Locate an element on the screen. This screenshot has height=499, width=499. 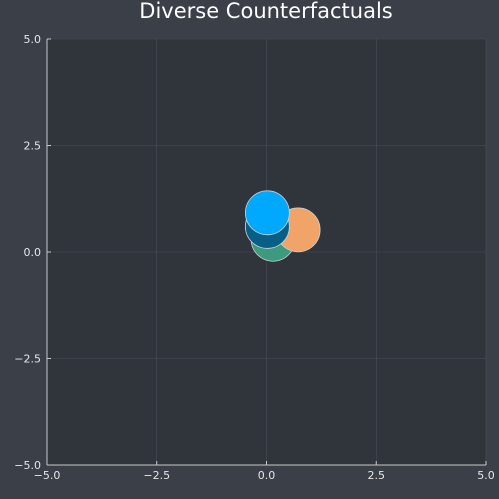
x-tick-label-3: 2.5 is located at coordinates (377, 475).